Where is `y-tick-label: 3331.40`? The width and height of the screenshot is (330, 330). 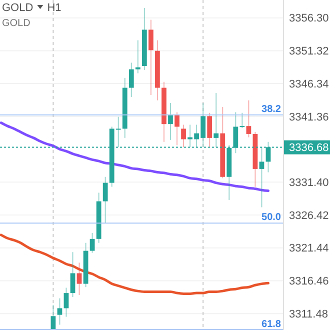 y-tick-label: 3331.40 is located at coordinates (309, 183).